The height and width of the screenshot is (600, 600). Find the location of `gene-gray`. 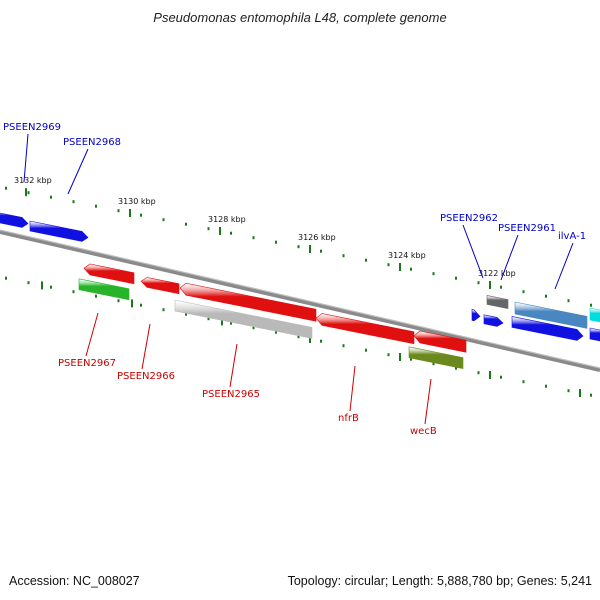

gene-gray is located at coordinates (243, 319).